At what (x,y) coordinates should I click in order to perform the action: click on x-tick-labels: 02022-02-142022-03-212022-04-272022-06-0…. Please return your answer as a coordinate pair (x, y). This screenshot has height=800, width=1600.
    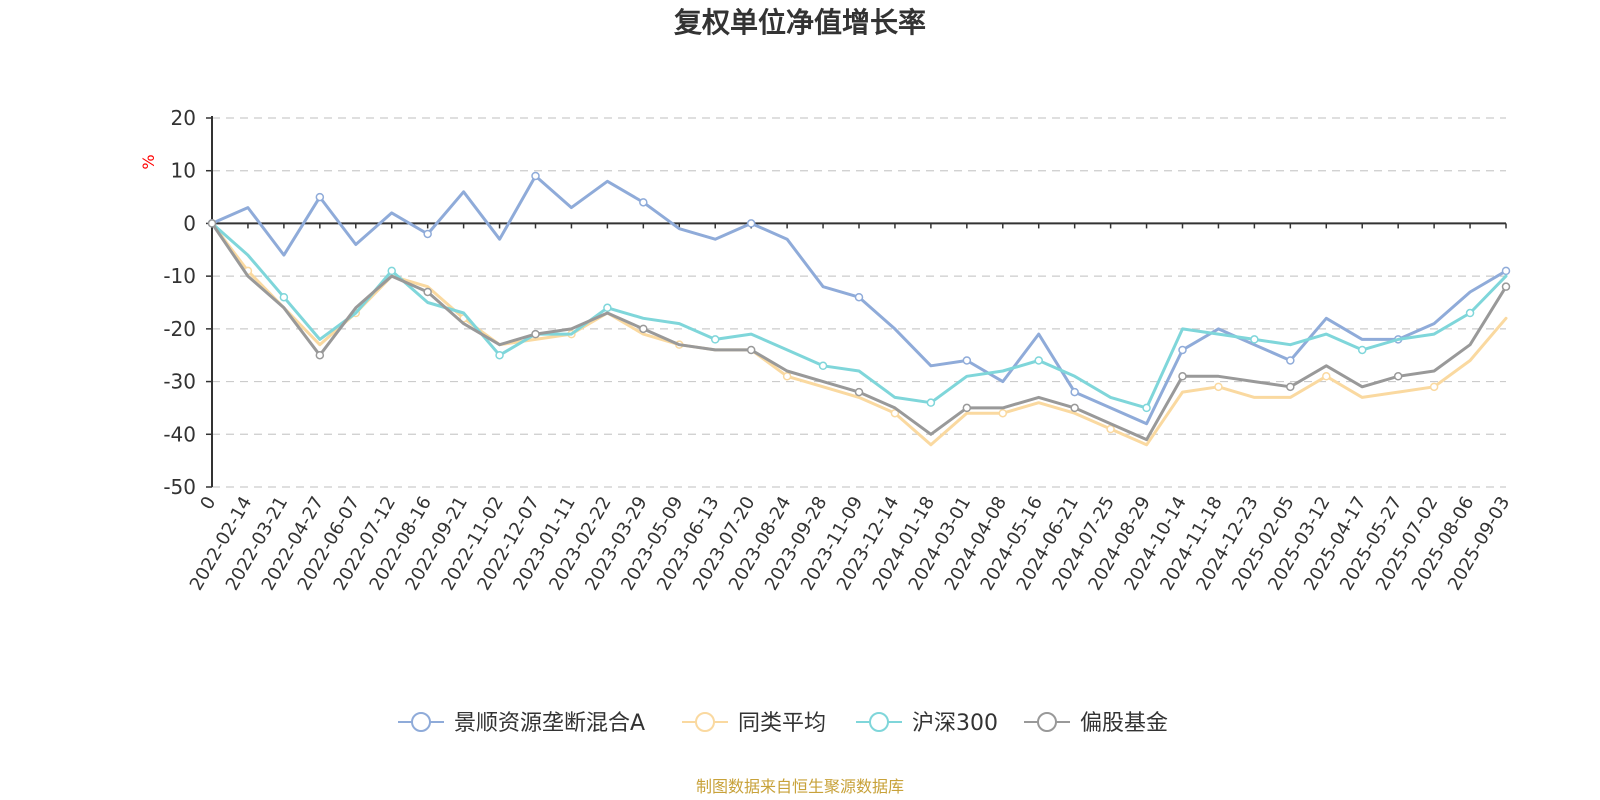
    Looking at the image, I should click on (850, 543).